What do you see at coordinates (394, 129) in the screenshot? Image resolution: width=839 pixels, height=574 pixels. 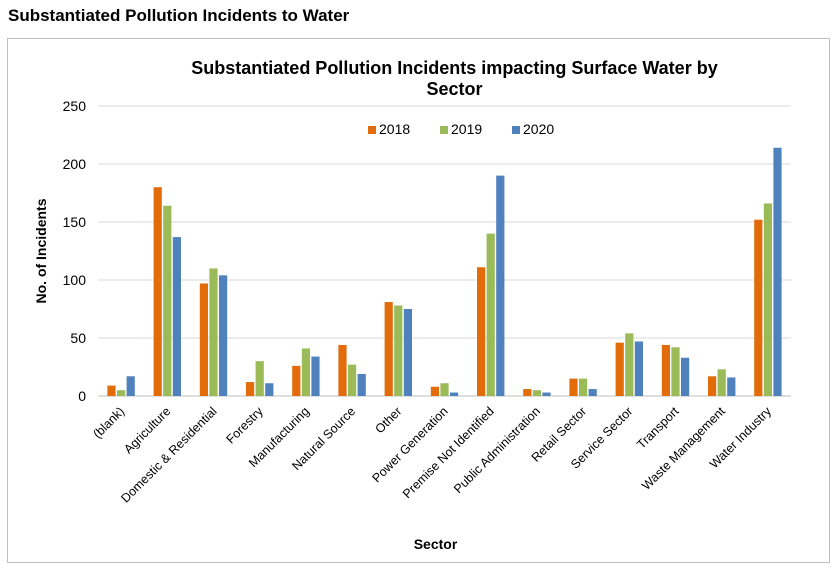 I see `legend-label-2018: 2018` at bounding box center [394, 129].